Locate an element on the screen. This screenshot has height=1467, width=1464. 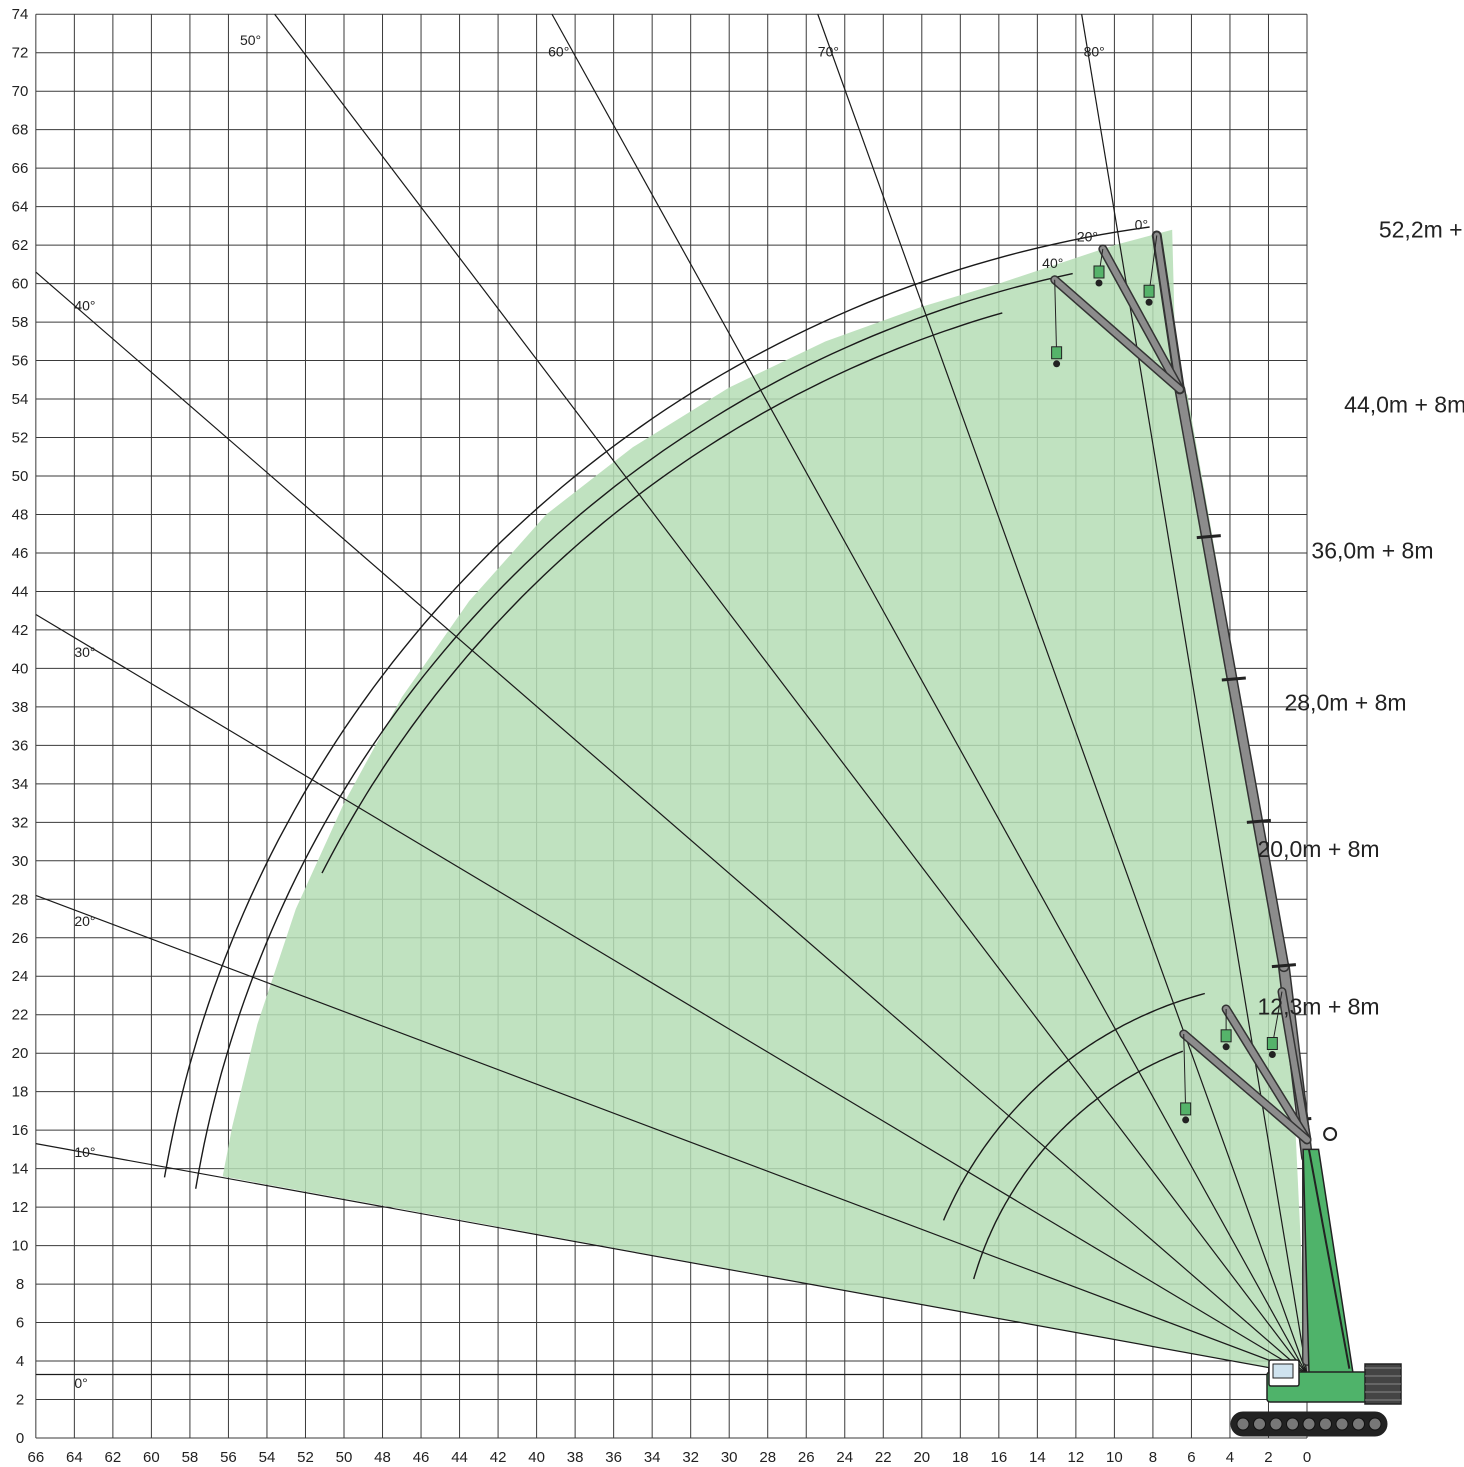
x-tick-label: 48 is located at coordinates (382, 1457).